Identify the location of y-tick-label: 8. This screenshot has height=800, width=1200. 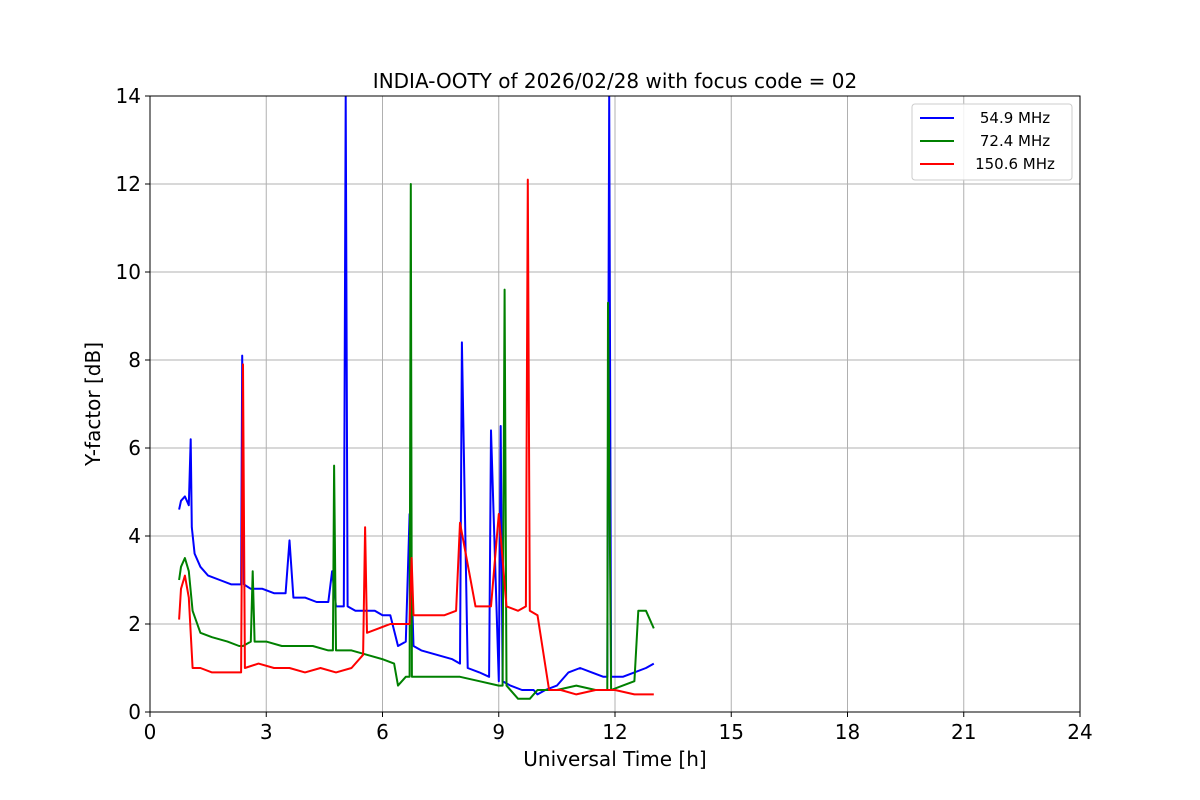
(134, 360).